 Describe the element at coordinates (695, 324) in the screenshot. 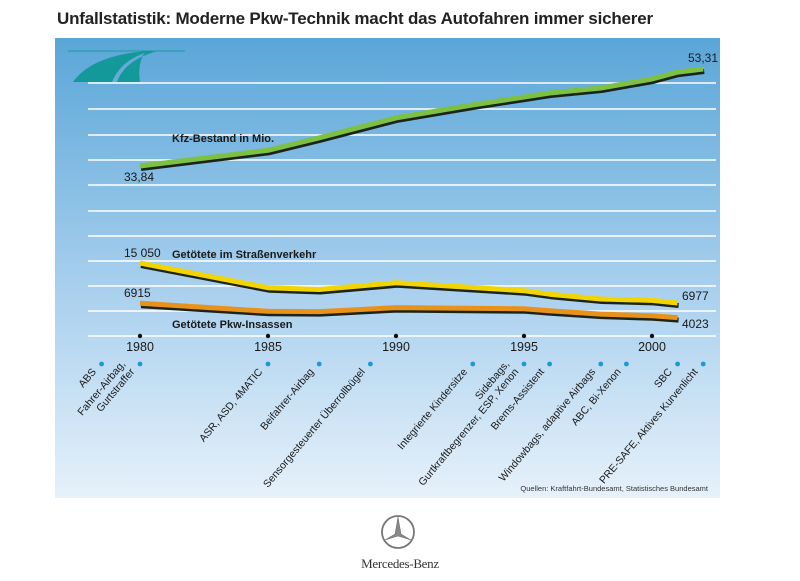

I see `series-end-value: 4023` at that location.